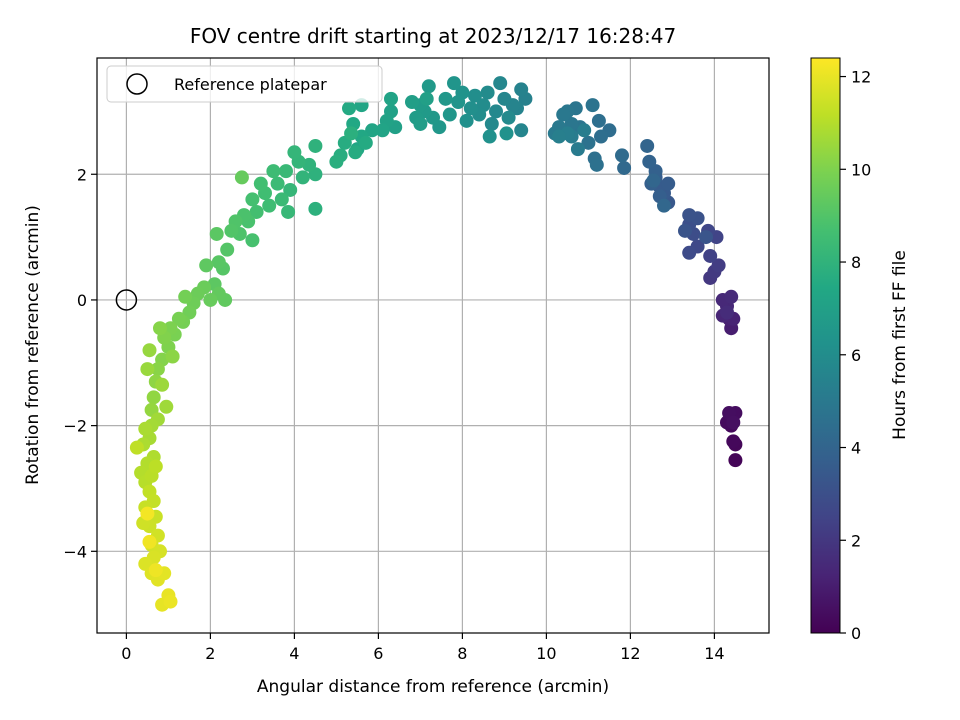 The width and height of the screenshot is (960, 720). Describe the element at coordinates (462, 653) in the screenshot. I see `x-tick-label: 8` at that location.